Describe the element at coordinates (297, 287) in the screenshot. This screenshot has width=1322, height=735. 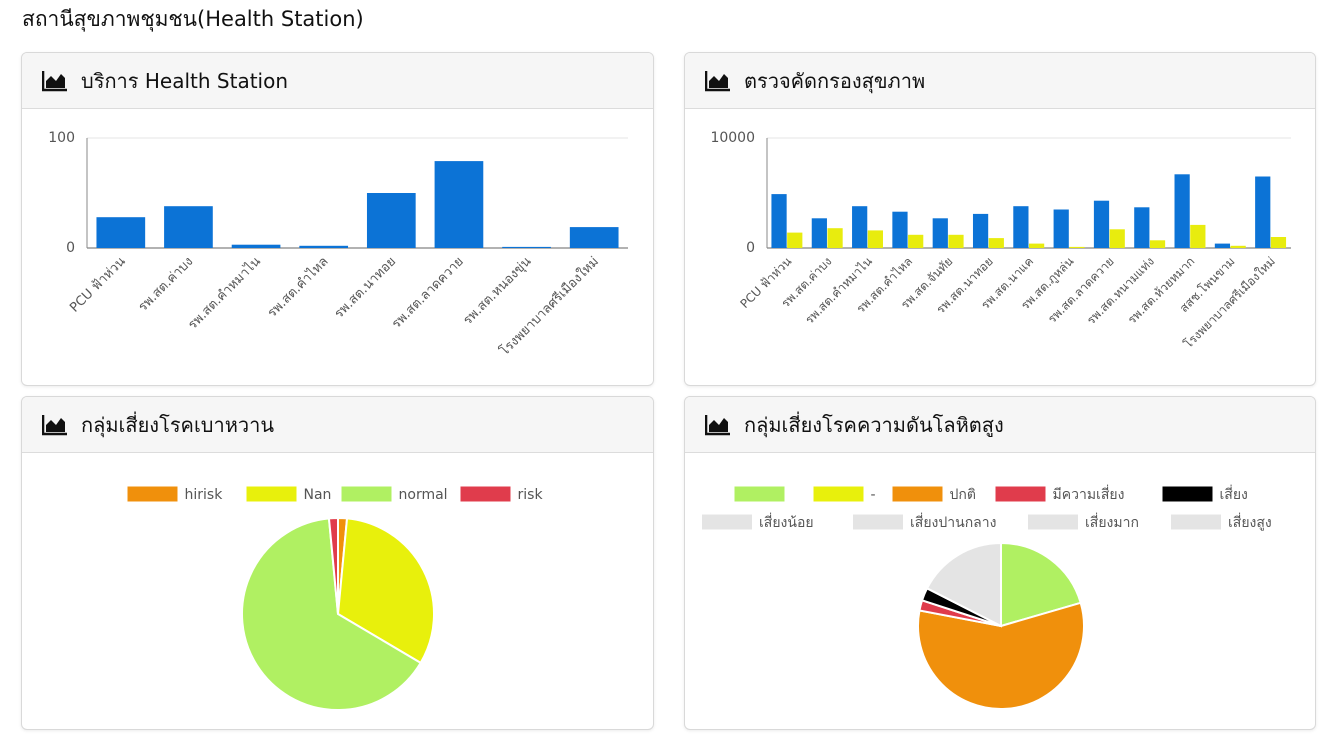
I see `x-tick-label: รพ.สต.คำไหล` at that location.